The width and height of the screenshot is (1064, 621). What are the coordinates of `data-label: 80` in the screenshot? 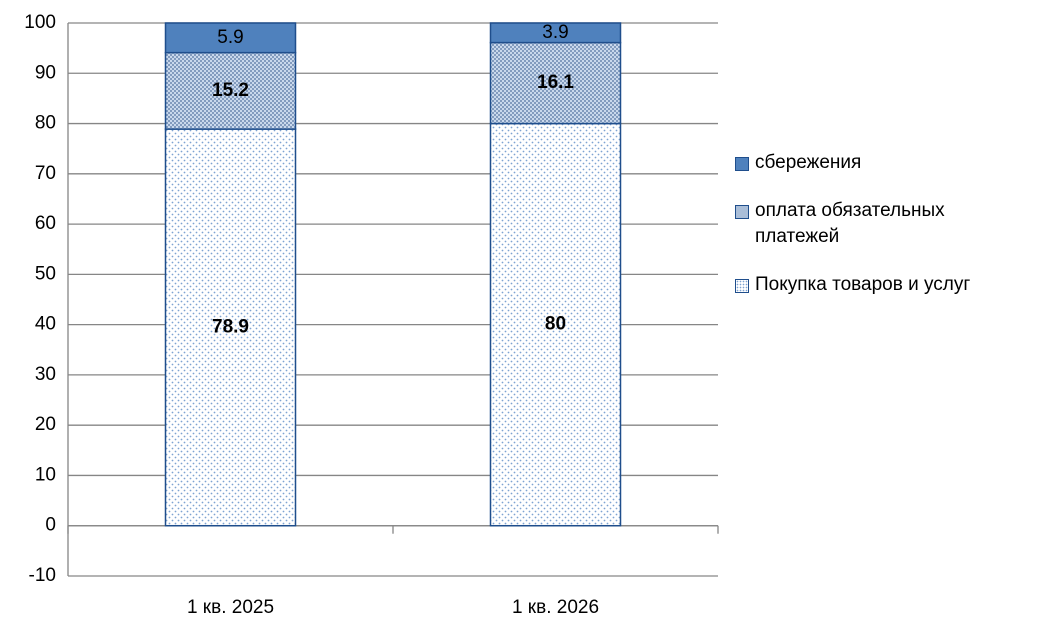 It's located at (555, 324).